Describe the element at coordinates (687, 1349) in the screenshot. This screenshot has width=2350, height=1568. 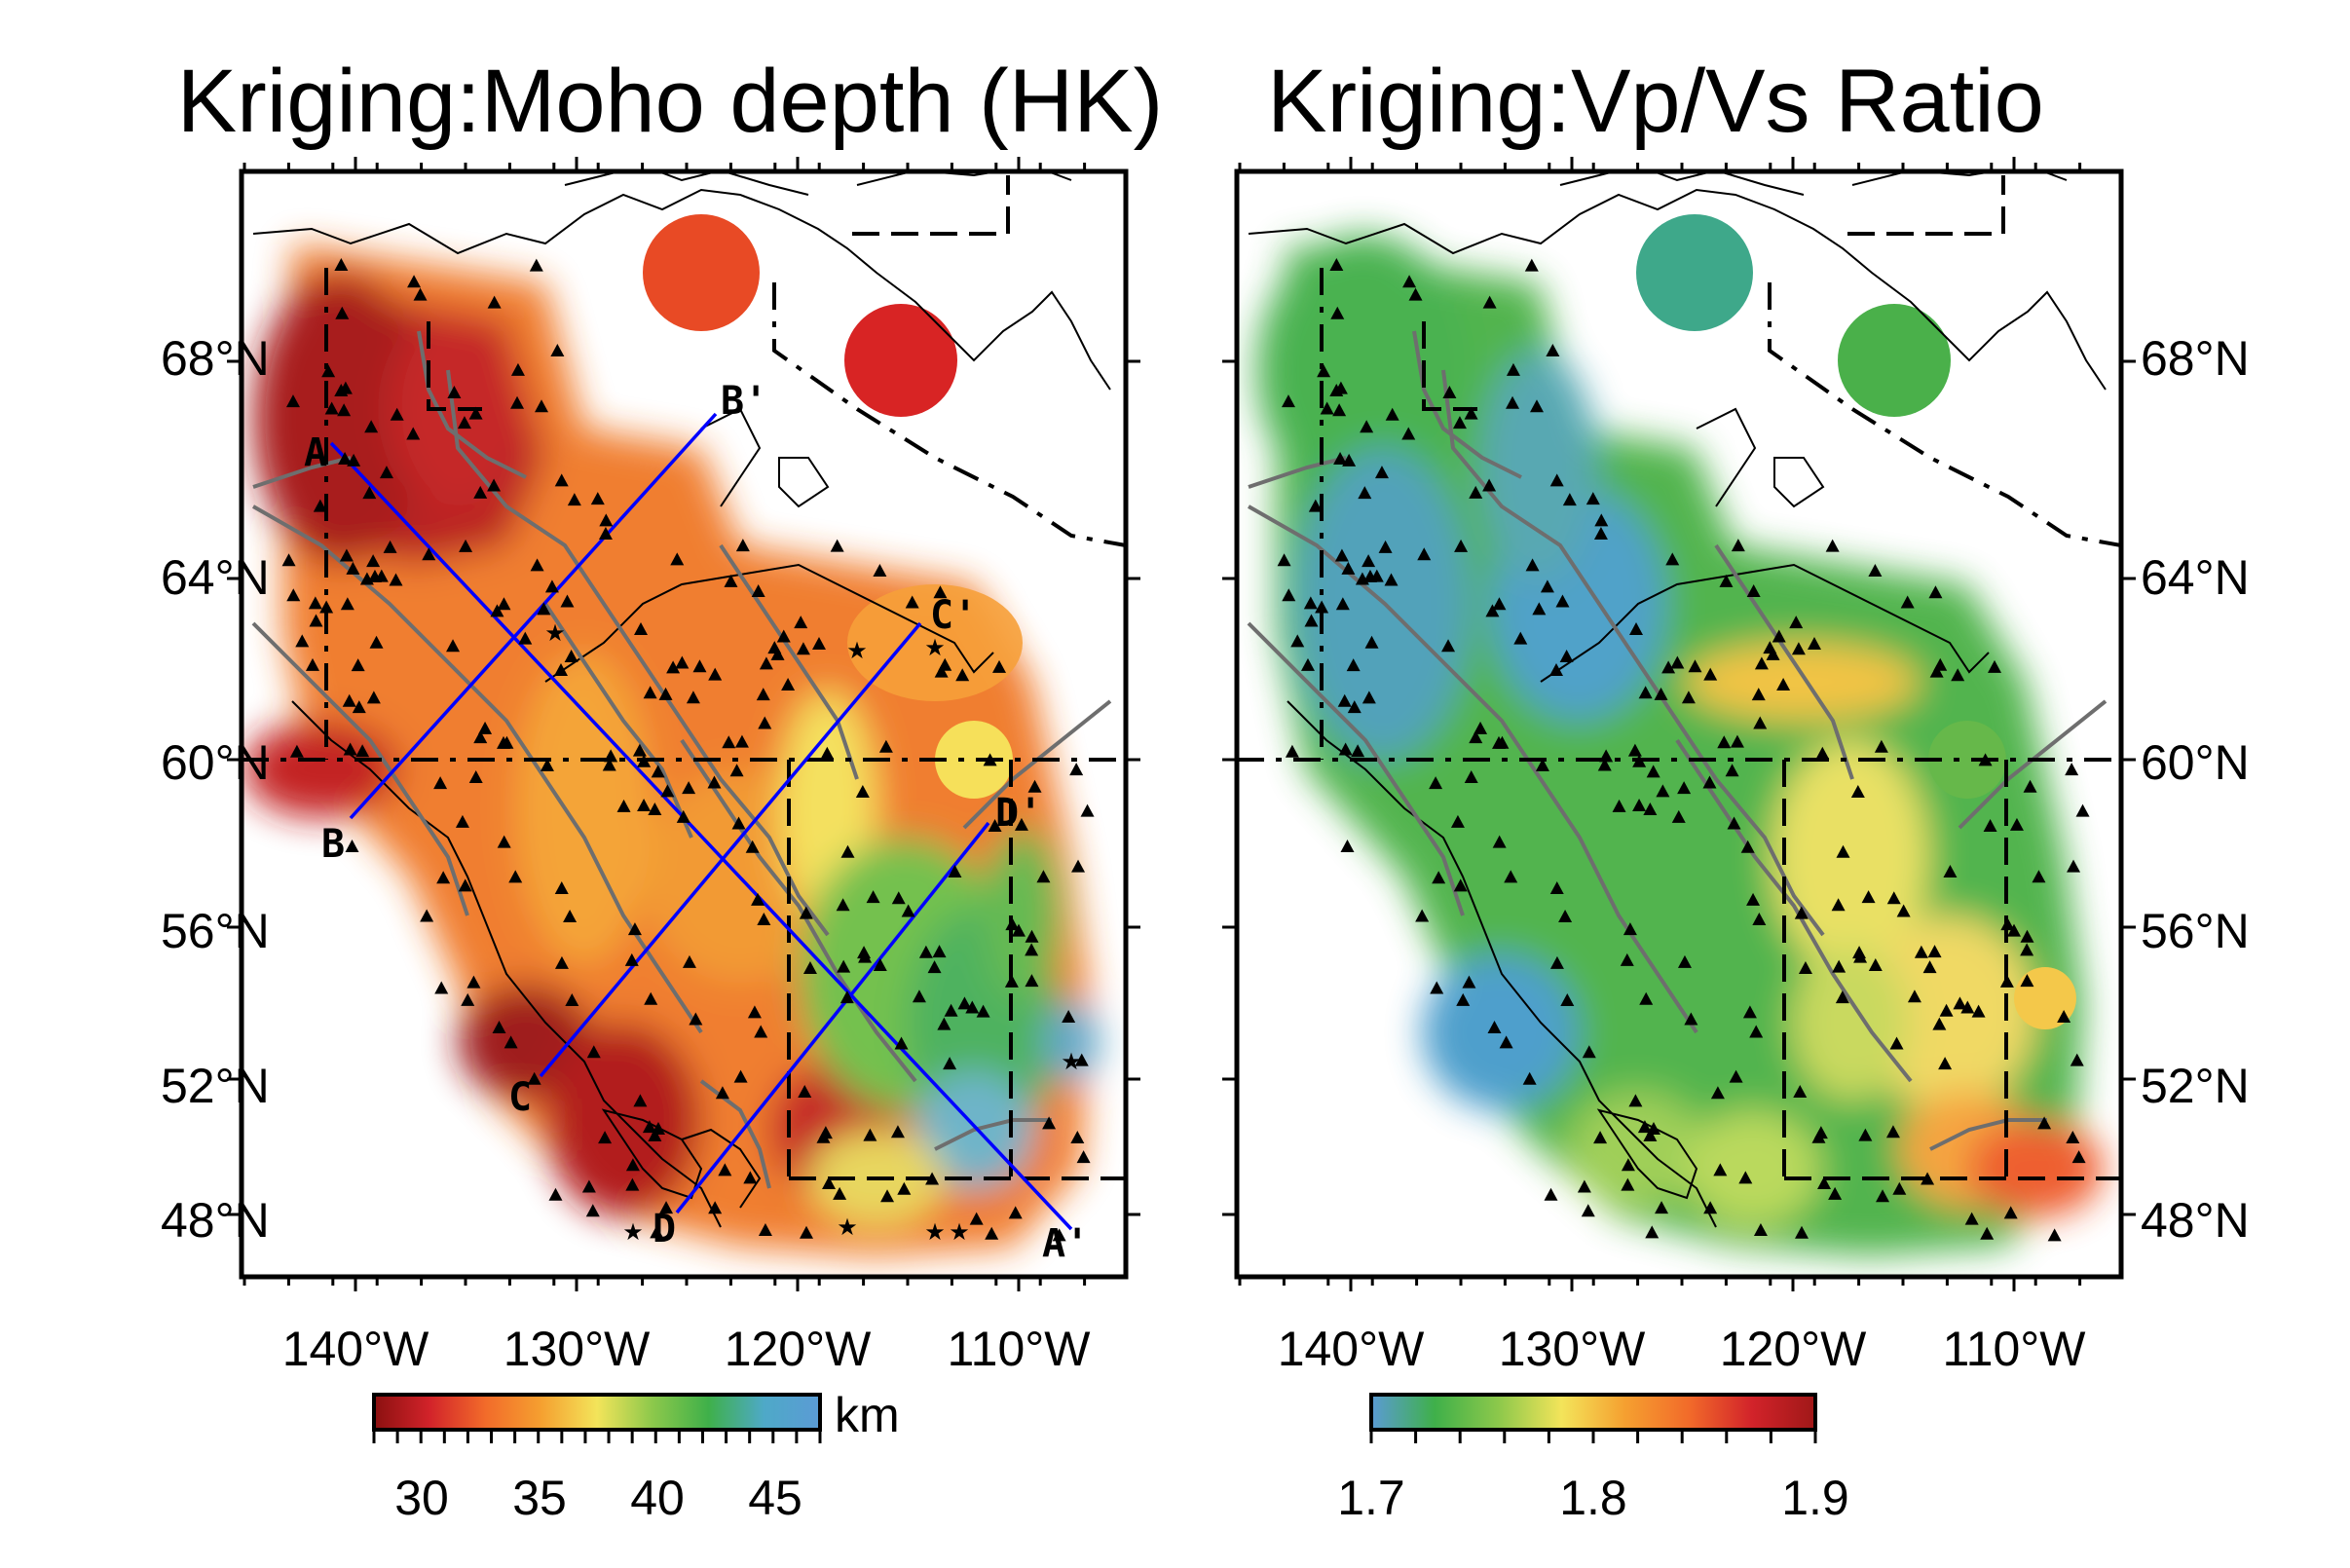
I see `x-tick-labels: 140°W 130°W 120°W 110°W` at that location.